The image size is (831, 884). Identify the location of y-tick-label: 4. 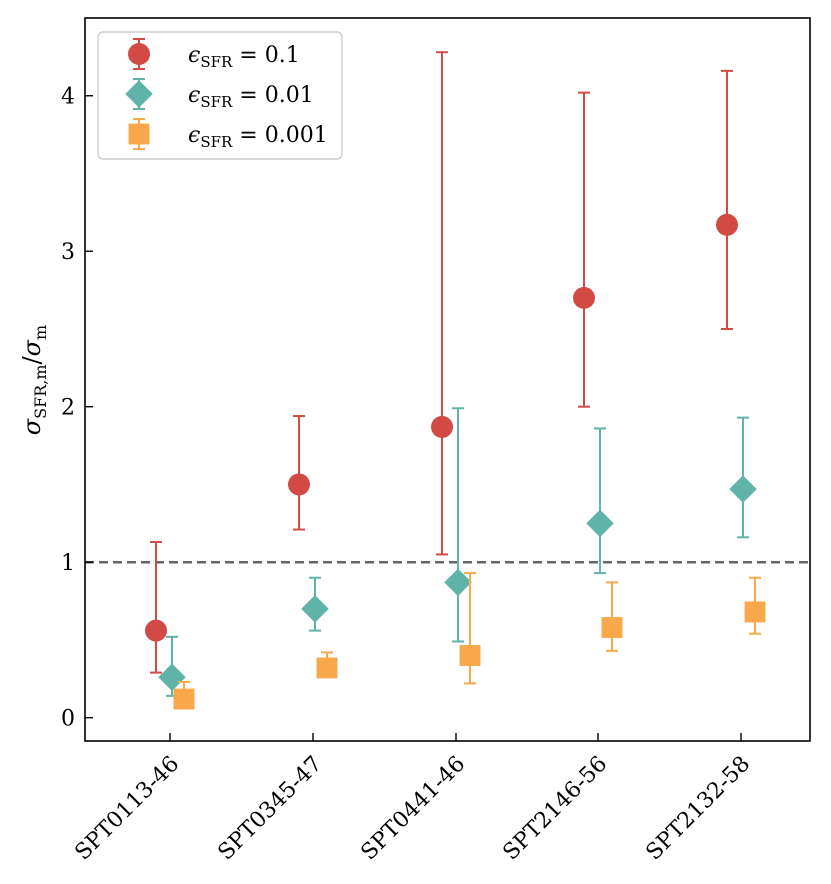
(68, 97).